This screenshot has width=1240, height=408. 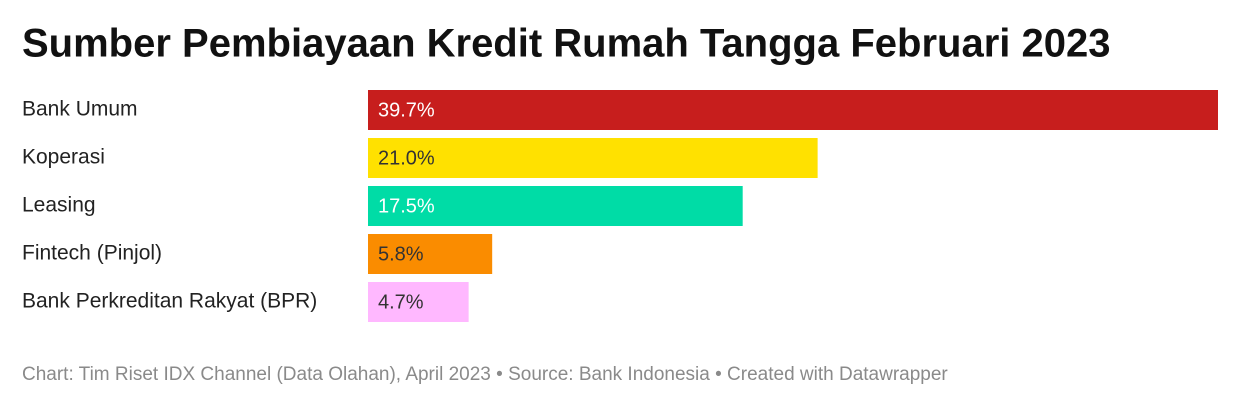 What do you see at coordinates (401, 254) in the screenshot?
I see `value-label: 5.8%` at bounding box center [401, 254].